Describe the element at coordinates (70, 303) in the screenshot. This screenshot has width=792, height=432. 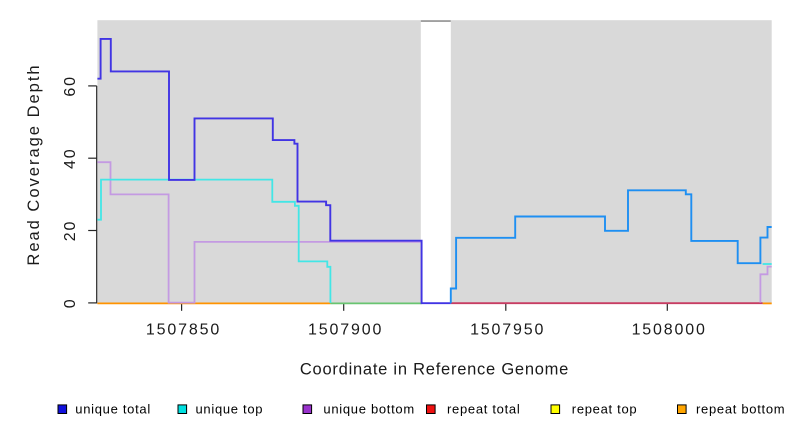
I see `svg-text: 0` at that location.